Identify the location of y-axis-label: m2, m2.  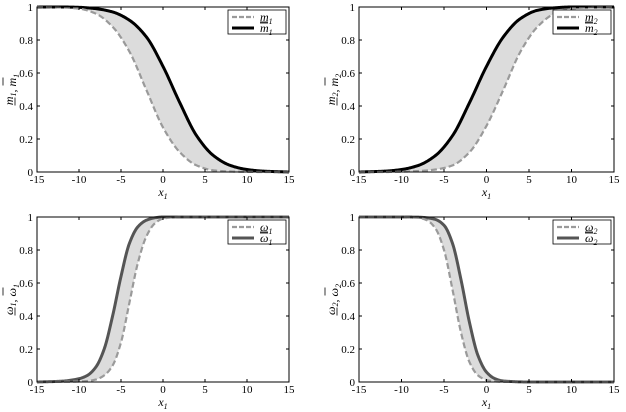
(333, 90).